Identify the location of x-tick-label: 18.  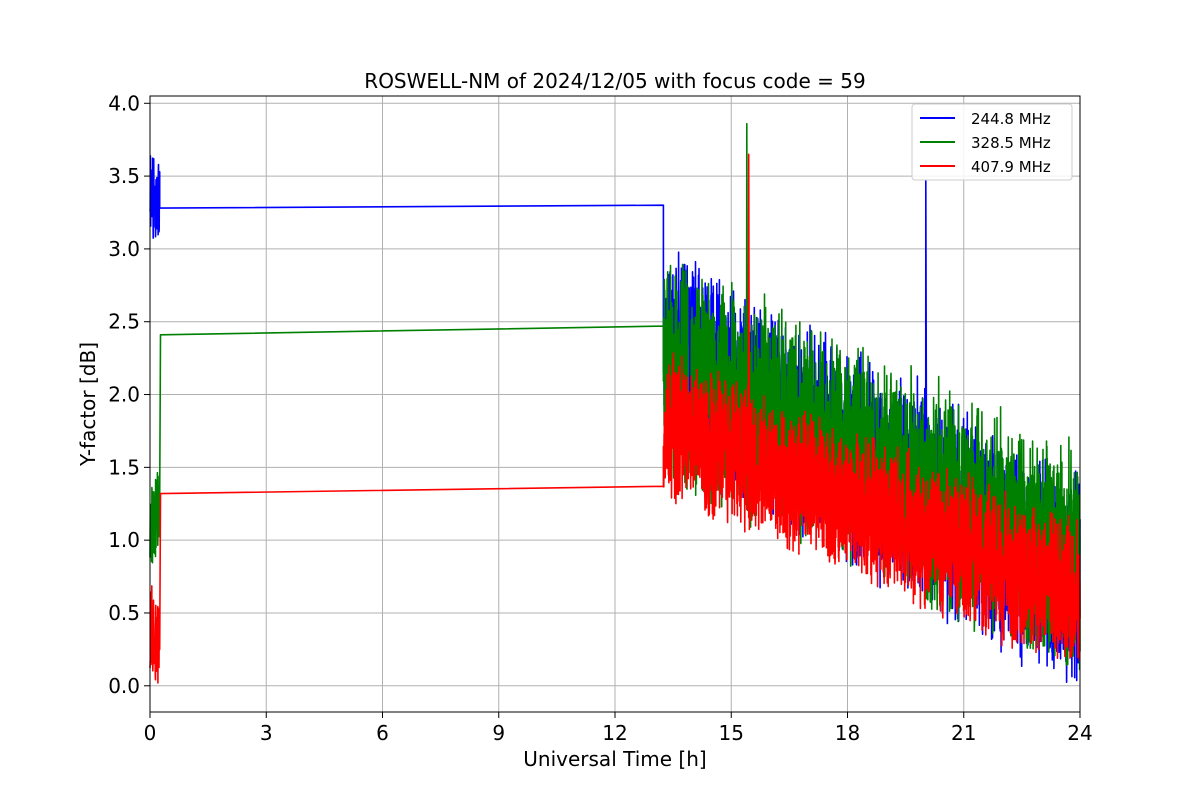
(847, 733).